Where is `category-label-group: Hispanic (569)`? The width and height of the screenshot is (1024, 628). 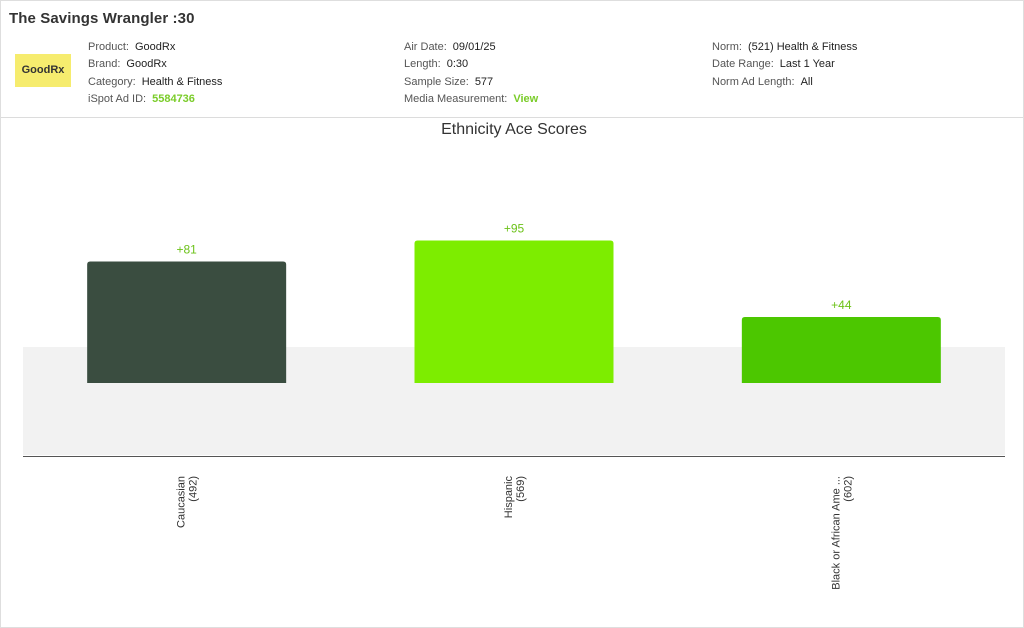
category-label-group: Hispanic (569) is located at coordinates (515, 497).